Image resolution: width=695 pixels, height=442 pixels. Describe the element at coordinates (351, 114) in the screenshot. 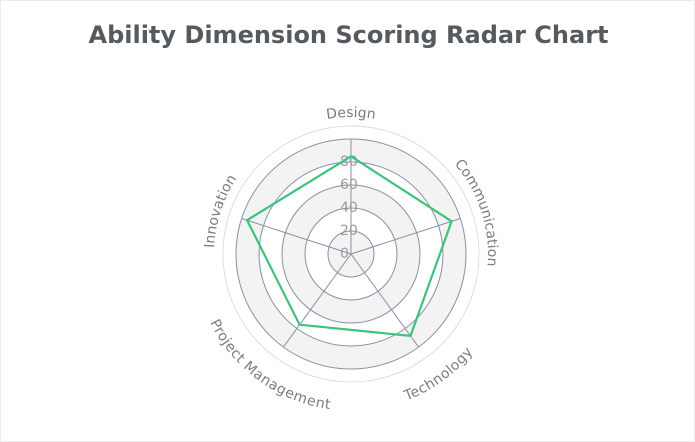

I see `radar-axis-label: Design` at that location.